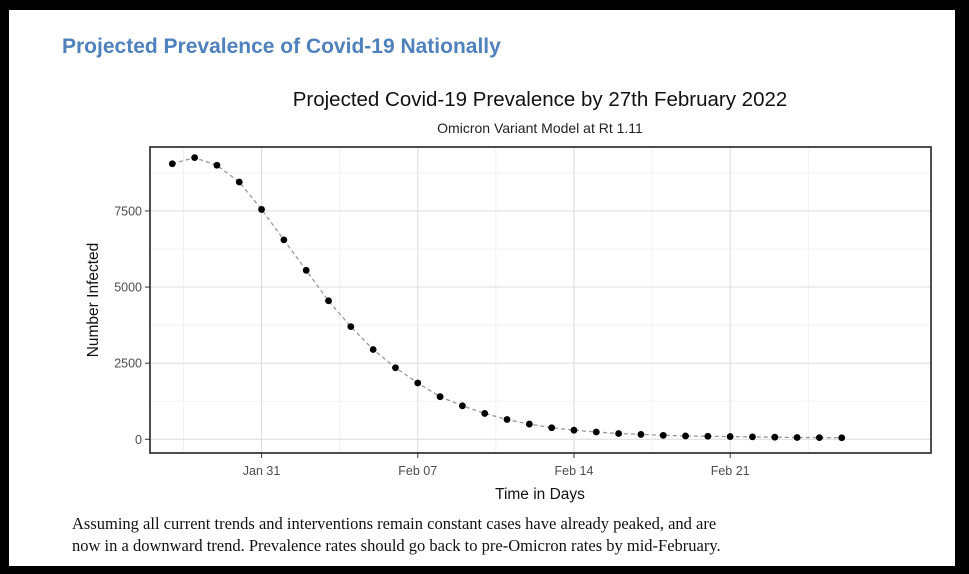 The image size is (969, 574). I want to click on chart-subtitle: Omicron Variant Model at Rt 1.11, so click(540, 128).